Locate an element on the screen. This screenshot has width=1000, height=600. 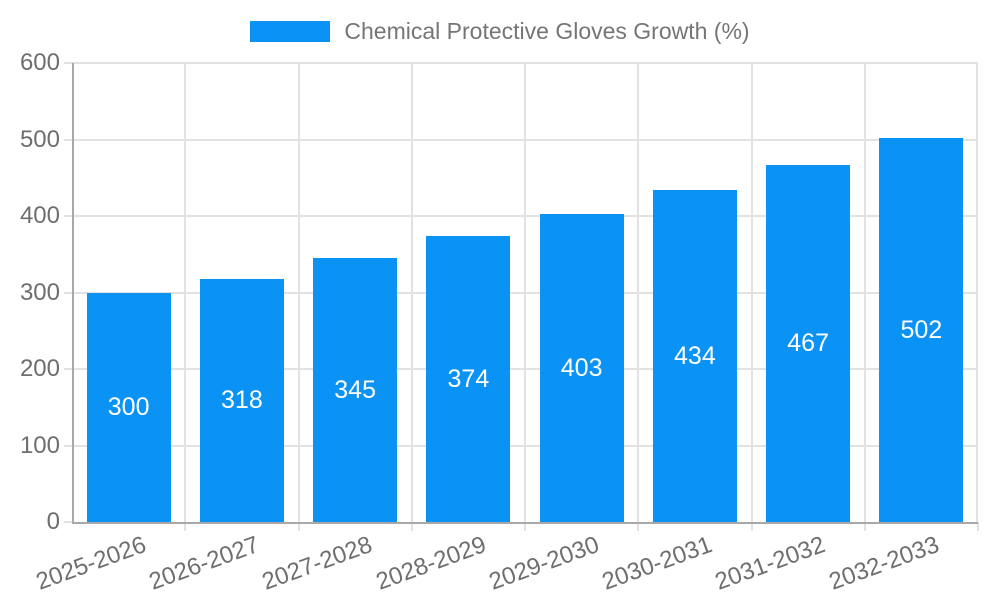
y-tick-label: 600 is located at coordinates (39, 62).